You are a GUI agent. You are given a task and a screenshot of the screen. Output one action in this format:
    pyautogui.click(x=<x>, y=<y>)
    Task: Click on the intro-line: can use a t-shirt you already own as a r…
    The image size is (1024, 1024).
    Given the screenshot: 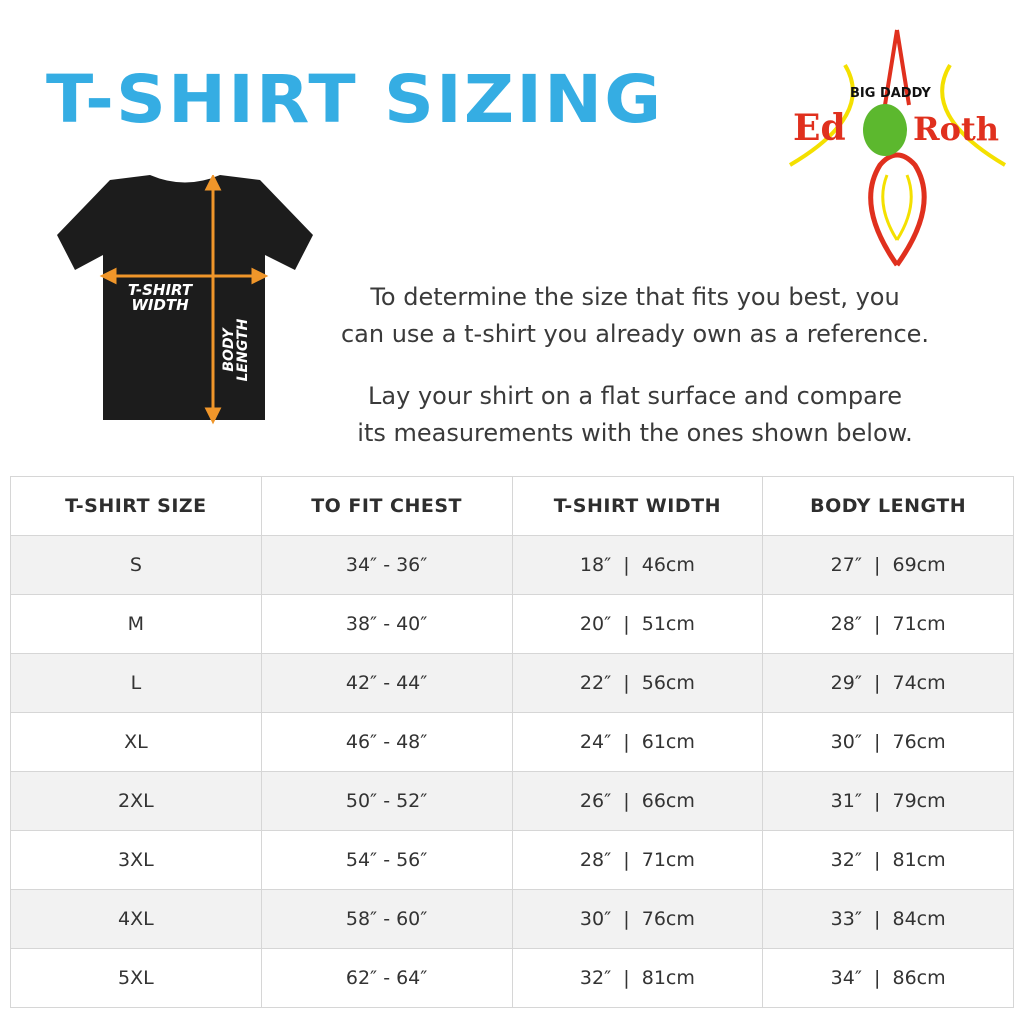 What is the action you would take?
    pyautogui.click(x=635, y=334)
    